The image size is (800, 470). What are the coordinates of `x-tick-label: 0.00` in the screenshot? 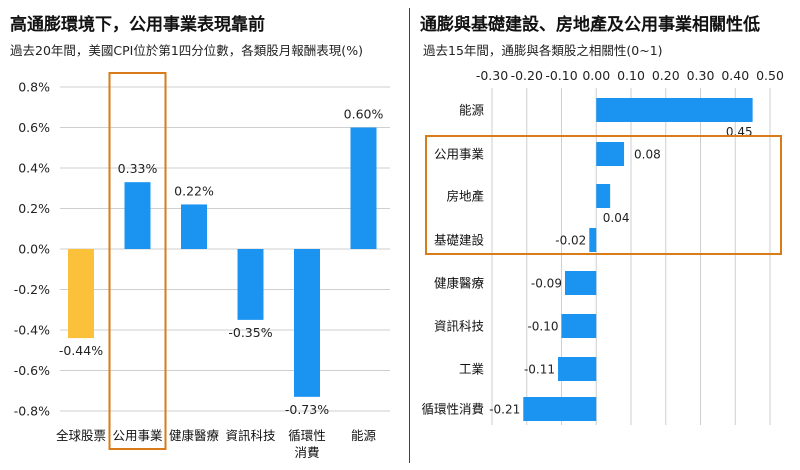 It's located at (596, 75).